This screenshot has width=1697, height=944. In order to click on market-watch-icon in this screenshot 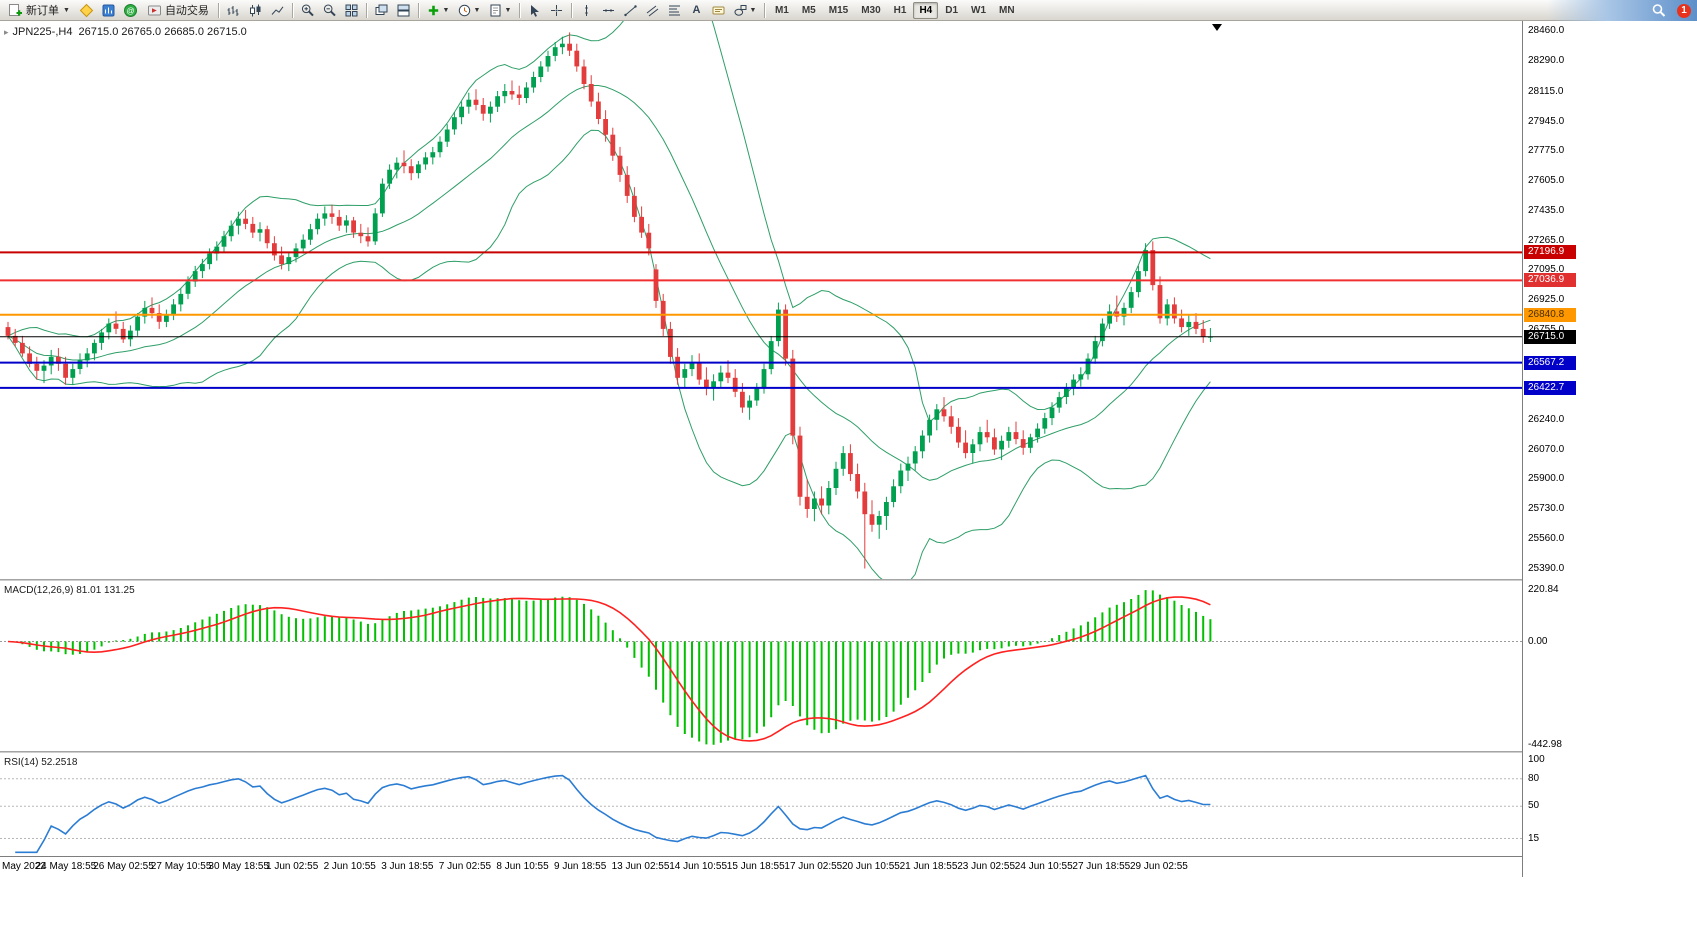, I will do `click(108, 10)`.